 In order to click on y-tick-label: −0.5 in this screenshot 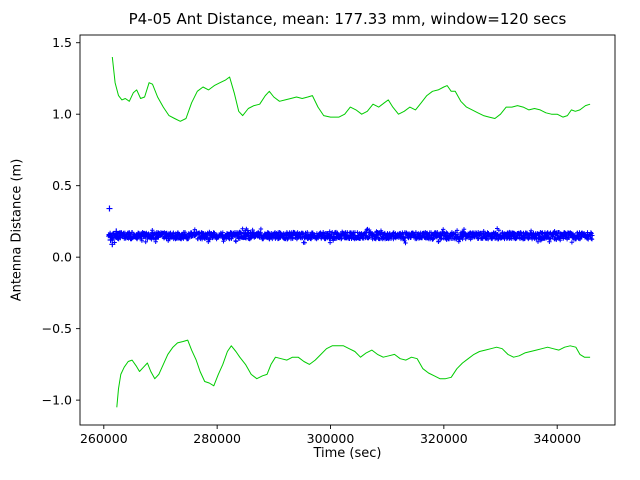, I will do `click(57, 328)`.